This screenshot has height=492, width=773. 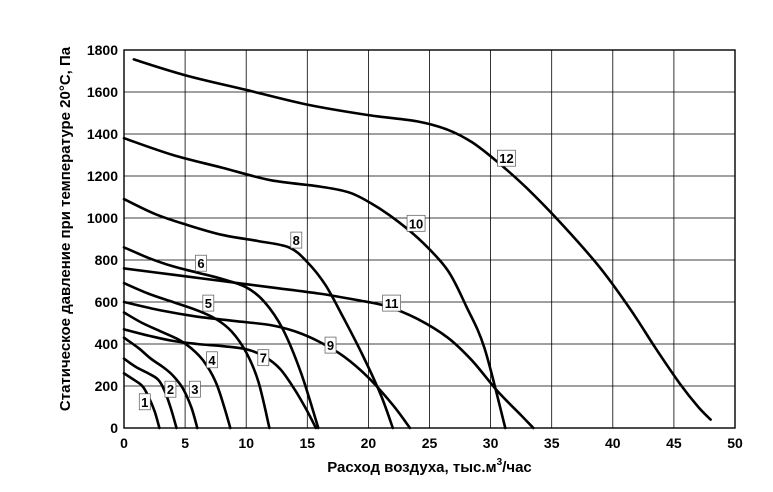 I want to click on x-tick-5: 5, so click(x=185, y=443).